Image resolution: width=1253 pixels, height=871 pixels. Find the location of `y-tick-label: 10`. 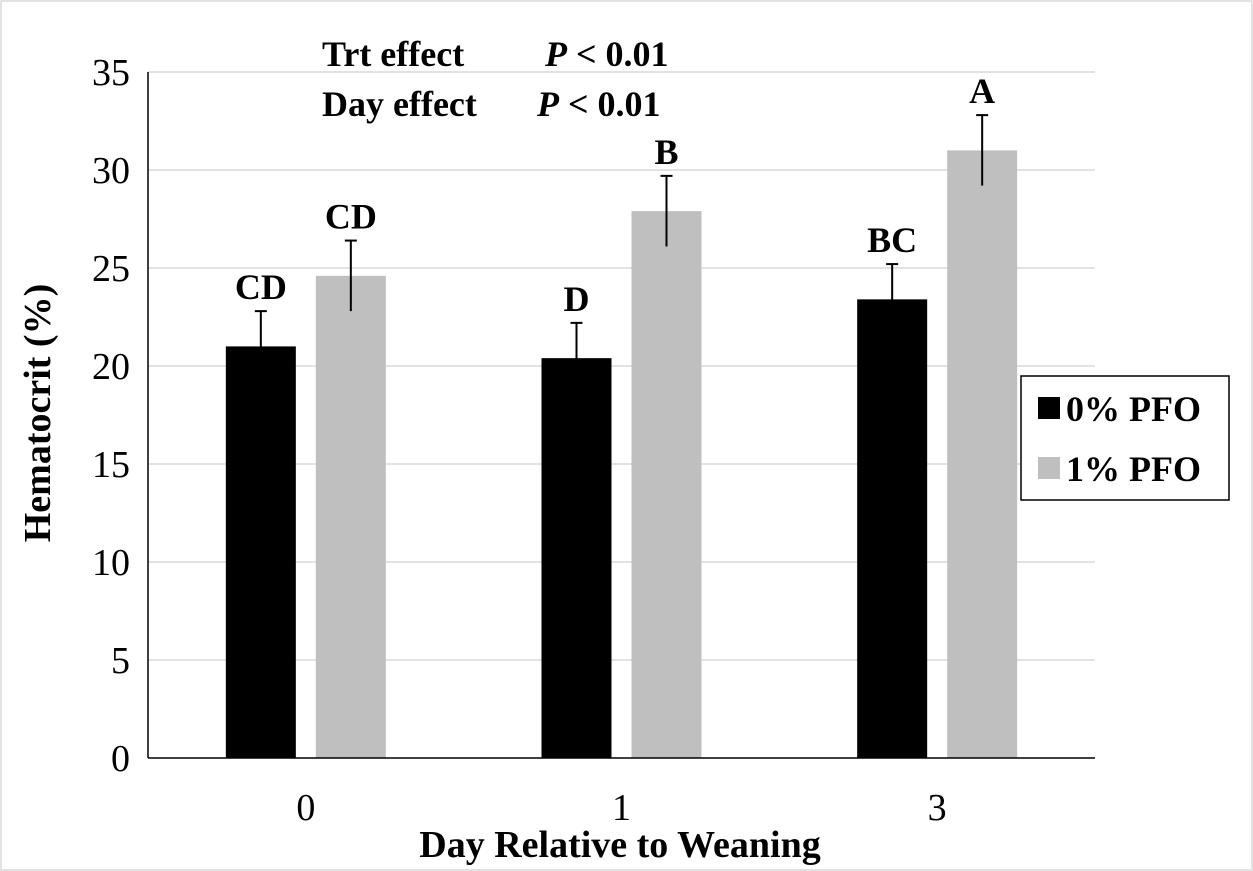

y-tick-label: 10 is located at coordinates (111, 563).